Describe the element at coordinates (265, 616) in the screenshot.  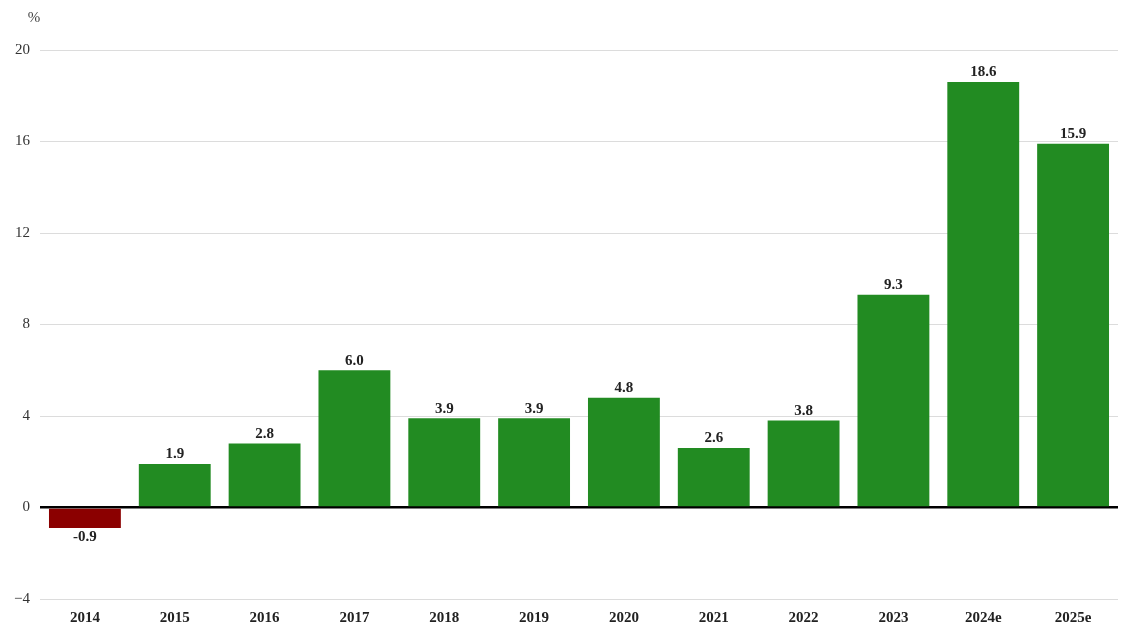
I see `x-tick-label: 2016` at that location.